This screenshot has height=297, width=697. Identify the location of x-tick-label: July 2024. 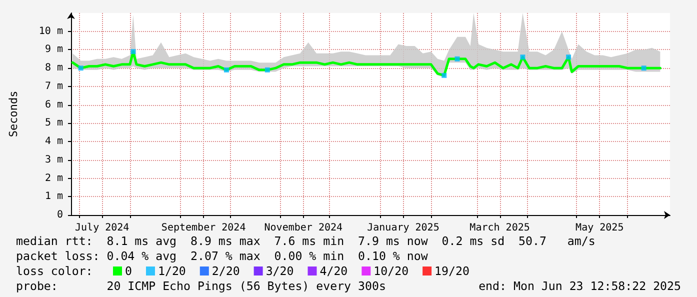
(102, 228).